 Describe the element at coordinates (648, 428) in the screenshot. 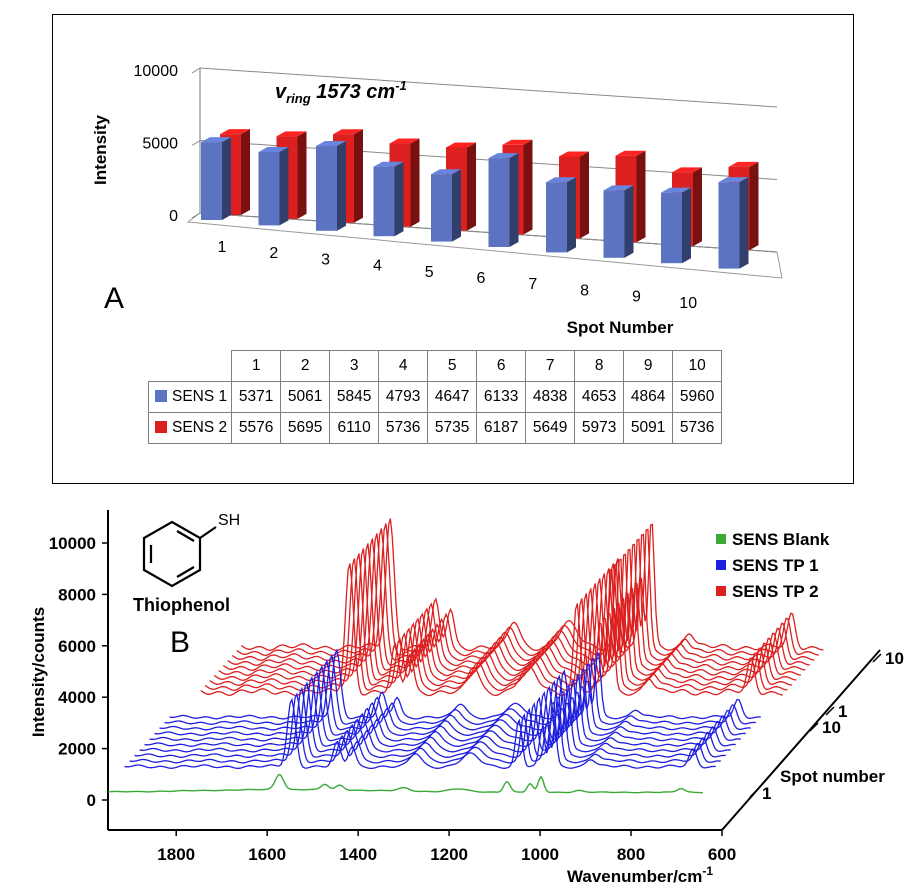

I see `table-cell: 5091` at that location.